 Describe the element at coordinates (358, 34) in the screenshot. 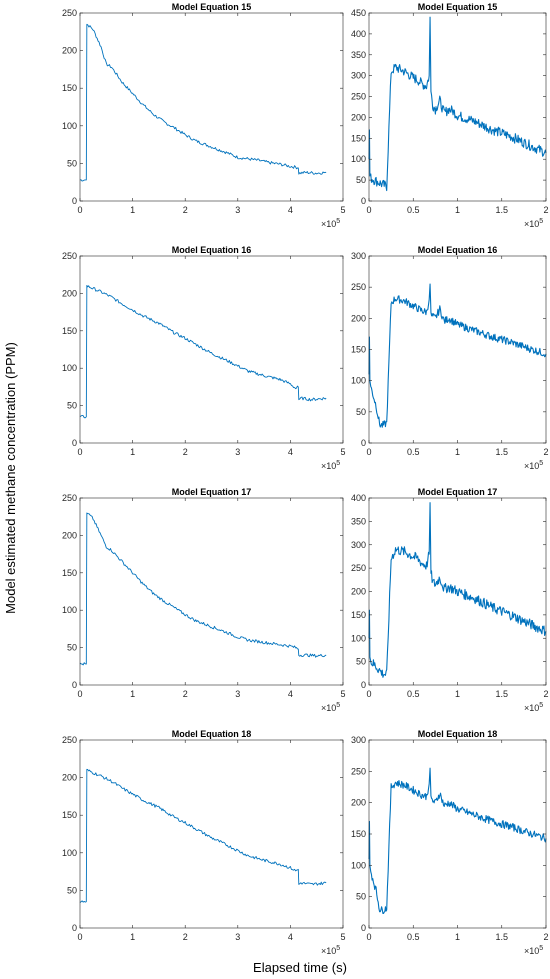

I see `y-tick-label: 400` at that location.